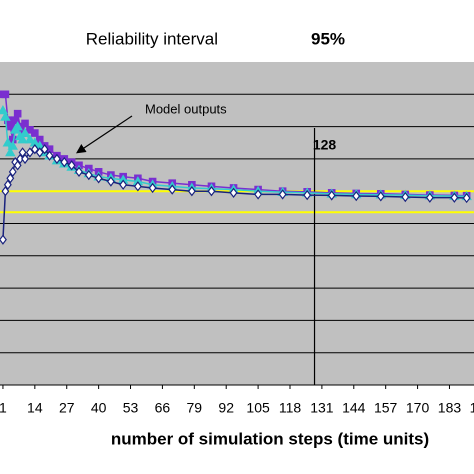  I want to click on x-tick-label: 170, so click(418, 408).